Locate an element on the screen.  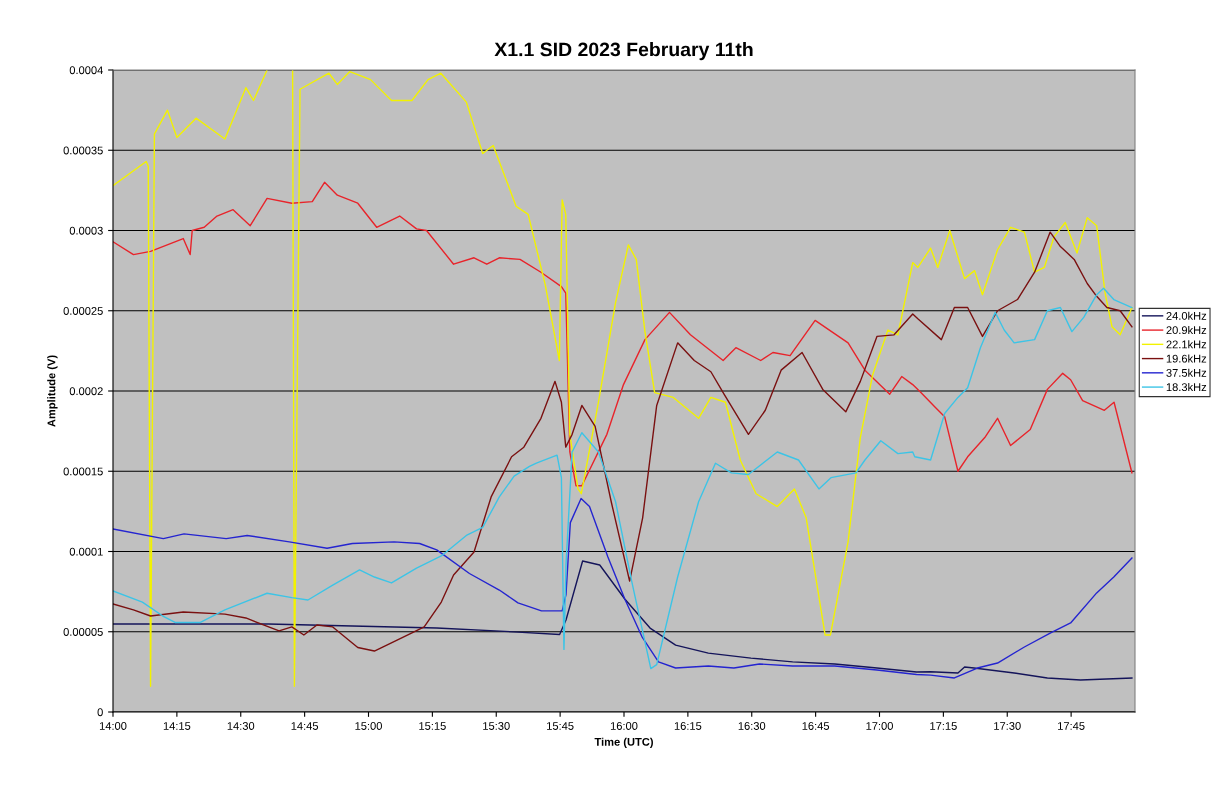
x-tick-label: 17:45 is located at coordinates (1071, 726).